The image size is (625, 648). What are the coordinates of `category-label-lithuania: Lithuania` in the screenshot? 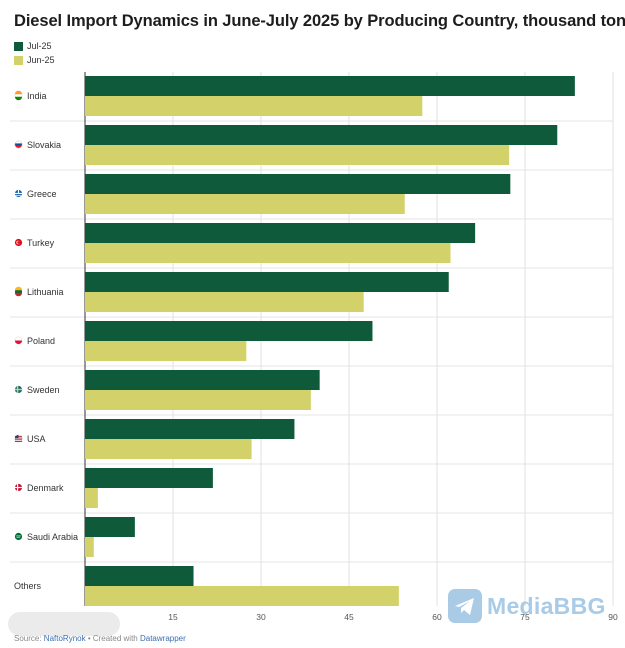 It's located at (45, 292).